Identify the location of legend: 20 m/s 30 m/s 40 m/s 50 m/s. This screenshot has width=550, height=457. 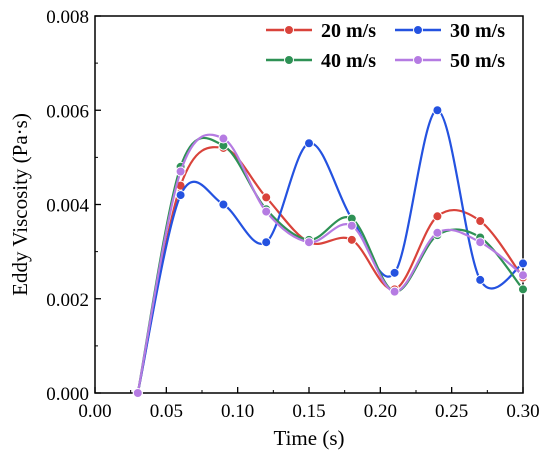
(385, 46).